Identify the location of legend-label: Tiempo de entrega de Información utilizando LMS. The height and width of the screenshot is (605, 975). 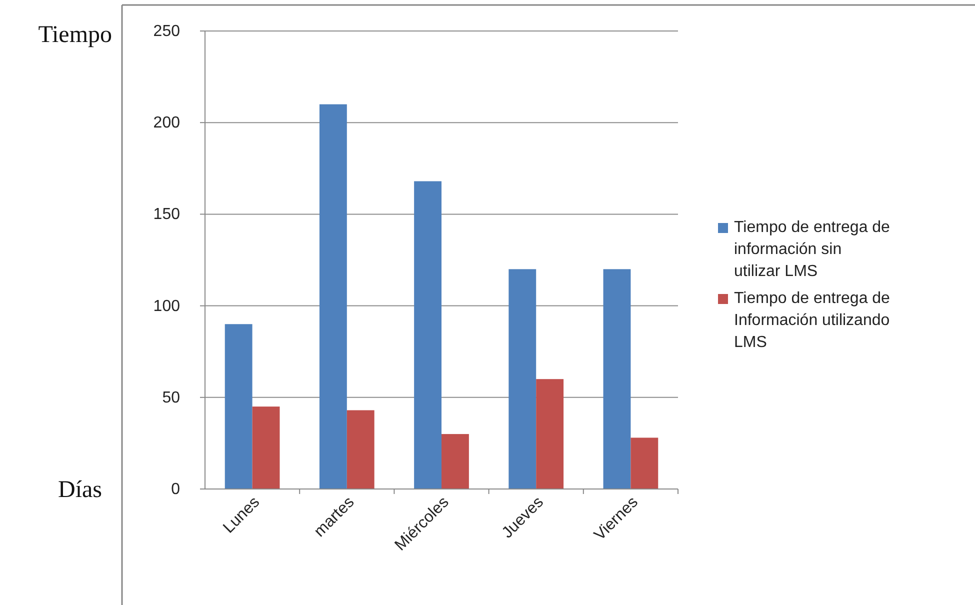
(812, 320).